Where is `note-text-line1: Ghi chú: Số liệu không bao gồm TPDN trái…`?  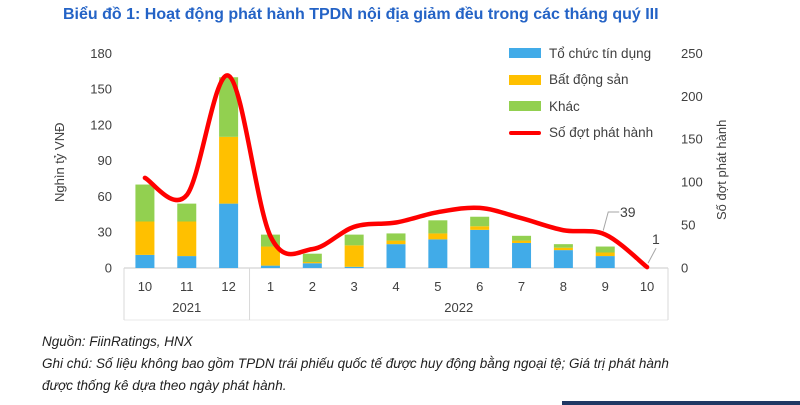
note-text-line1: Ghi chú: Số liệu không bao gồm TPDN trái… is located at coordinates (355, 363).